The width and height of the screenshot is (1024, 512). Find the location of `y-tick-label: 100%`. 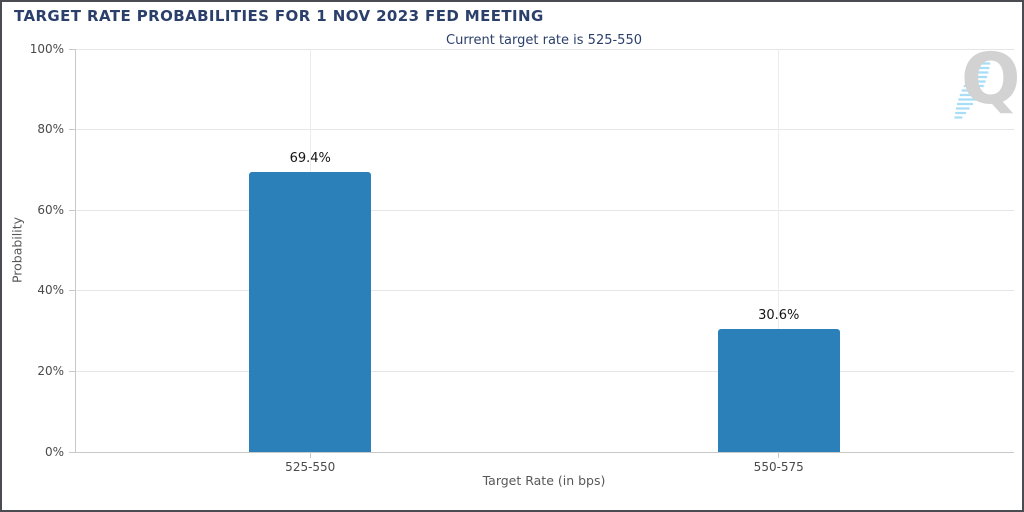

y-tick-label: 100% is located at coordinates (46, 48).